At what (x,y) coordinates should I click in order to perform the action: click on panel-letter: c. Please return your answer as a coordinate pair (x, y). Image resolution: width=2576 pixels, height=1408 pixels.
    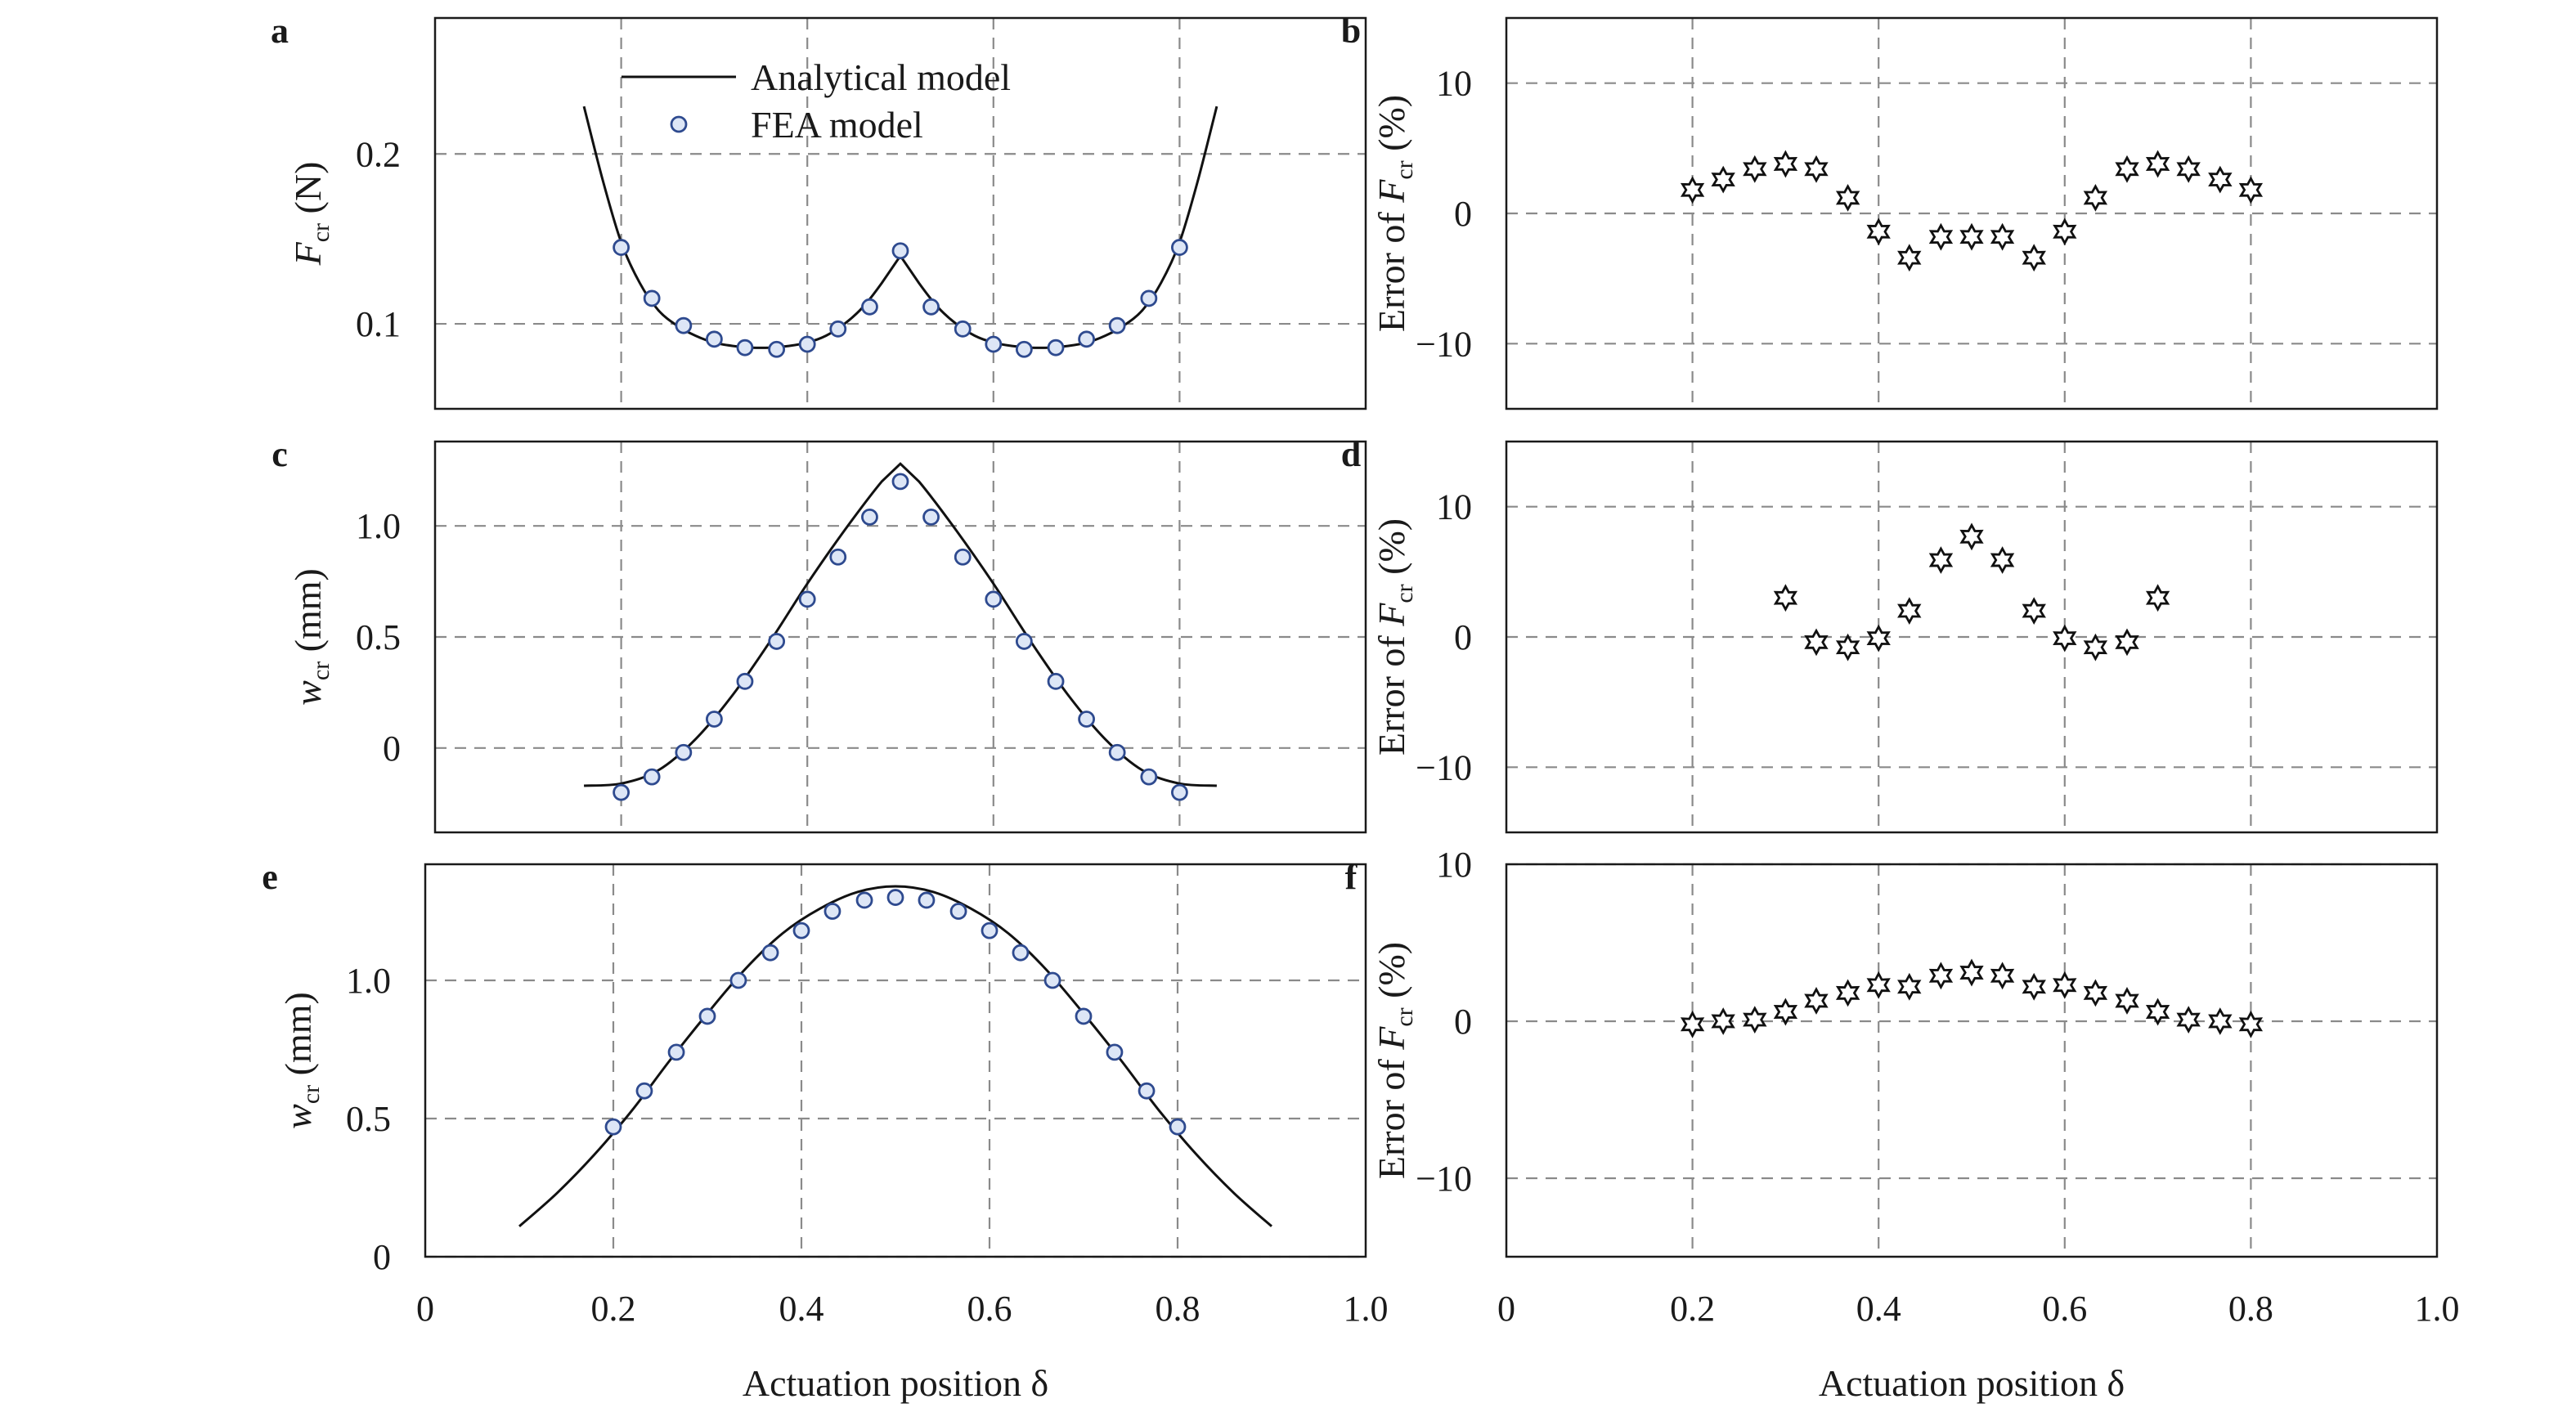
    Looking at the image, I should click on (280, 454).